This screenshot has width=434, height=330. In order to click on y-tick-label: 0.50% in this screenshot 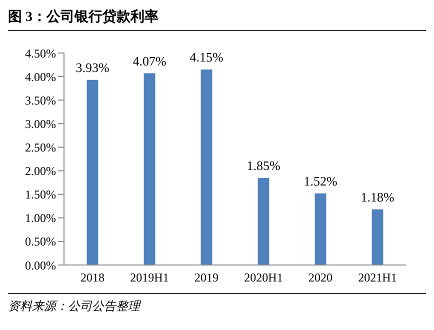, I will do `click(40, 241)`.